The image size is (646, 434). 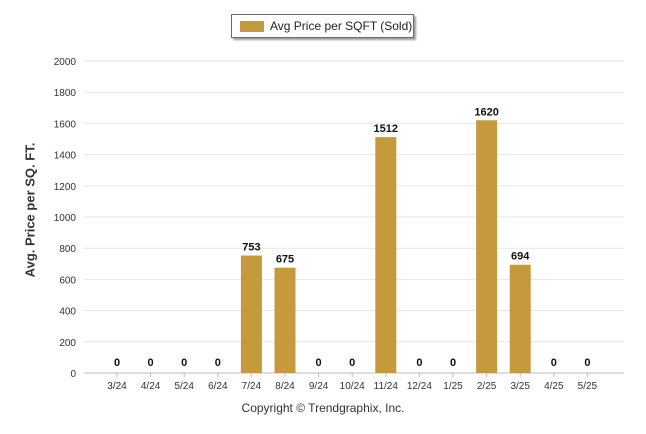 I want to click on y-tick-label: 1600, so click(x=65, y=124).